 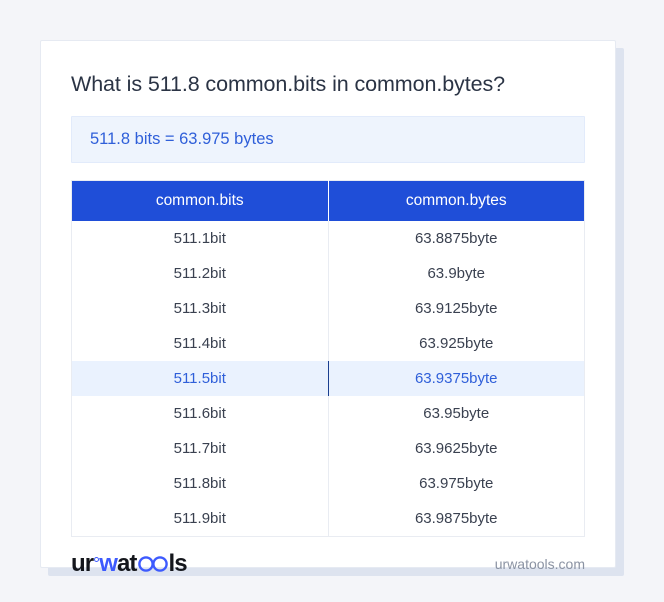 What do you see at coordinates (200, 378) in the screenshot?
I see `cell-bits: 511.5bit` at bounding box center [200, 378].